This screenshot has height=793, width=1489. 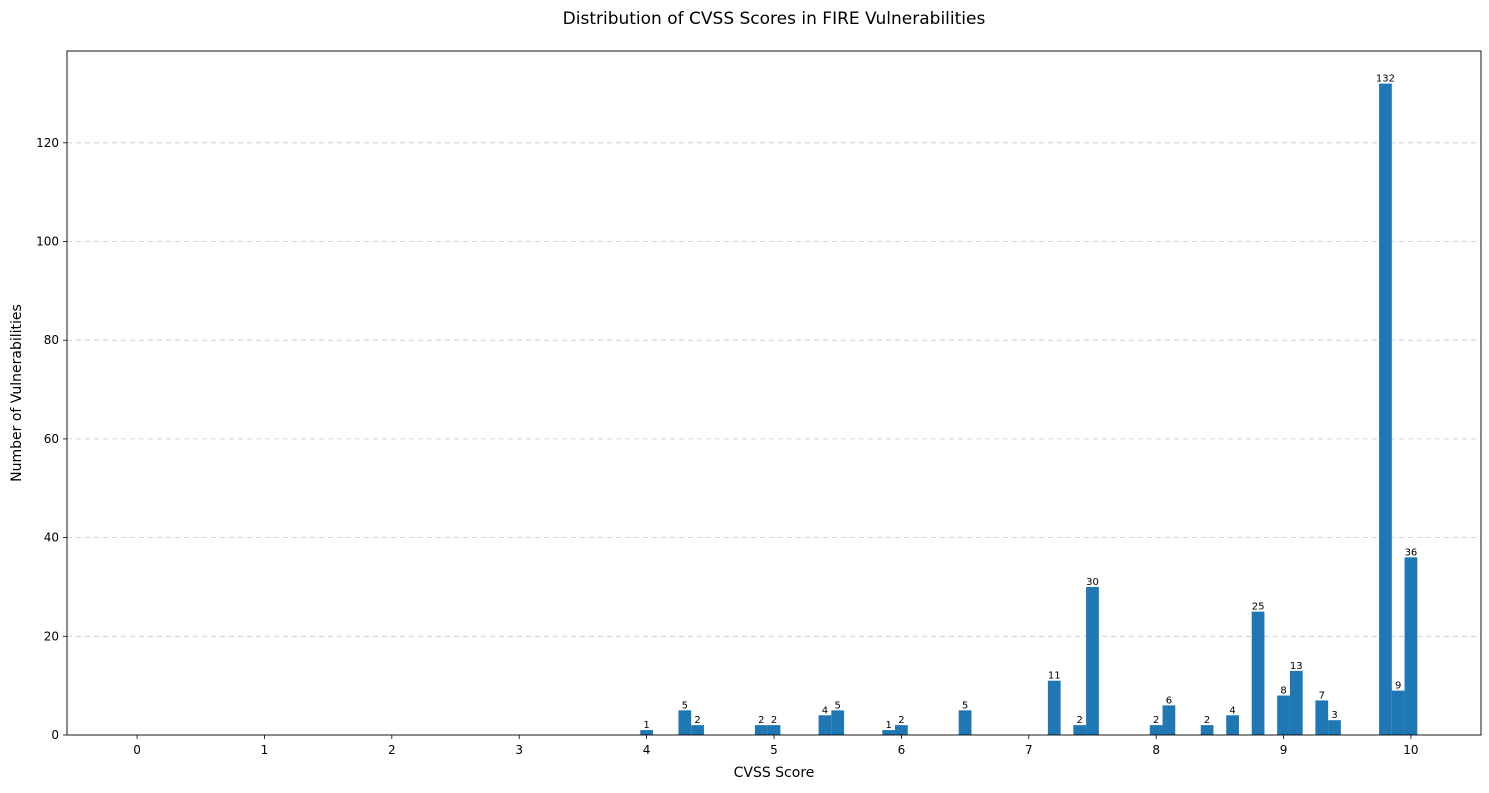 What do you see at coordinates (1156, 750) in the screenshot?
I see `x-tick-label: 8` at bounding box center [1156, 750].